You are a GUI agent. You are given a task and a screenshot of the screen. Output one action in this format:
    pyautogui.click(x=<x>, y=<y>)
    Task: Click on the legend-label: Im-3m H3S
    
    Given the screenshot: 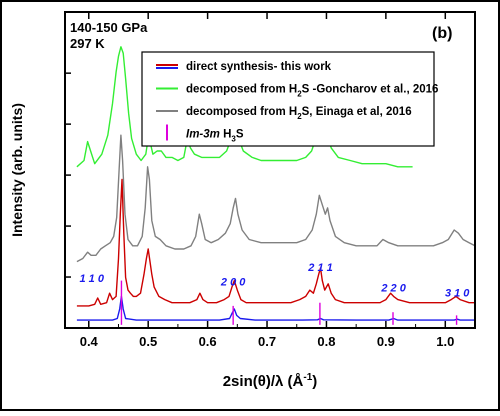 What is the action you would take?
    pyautogui.click(x=215, y=136)
    